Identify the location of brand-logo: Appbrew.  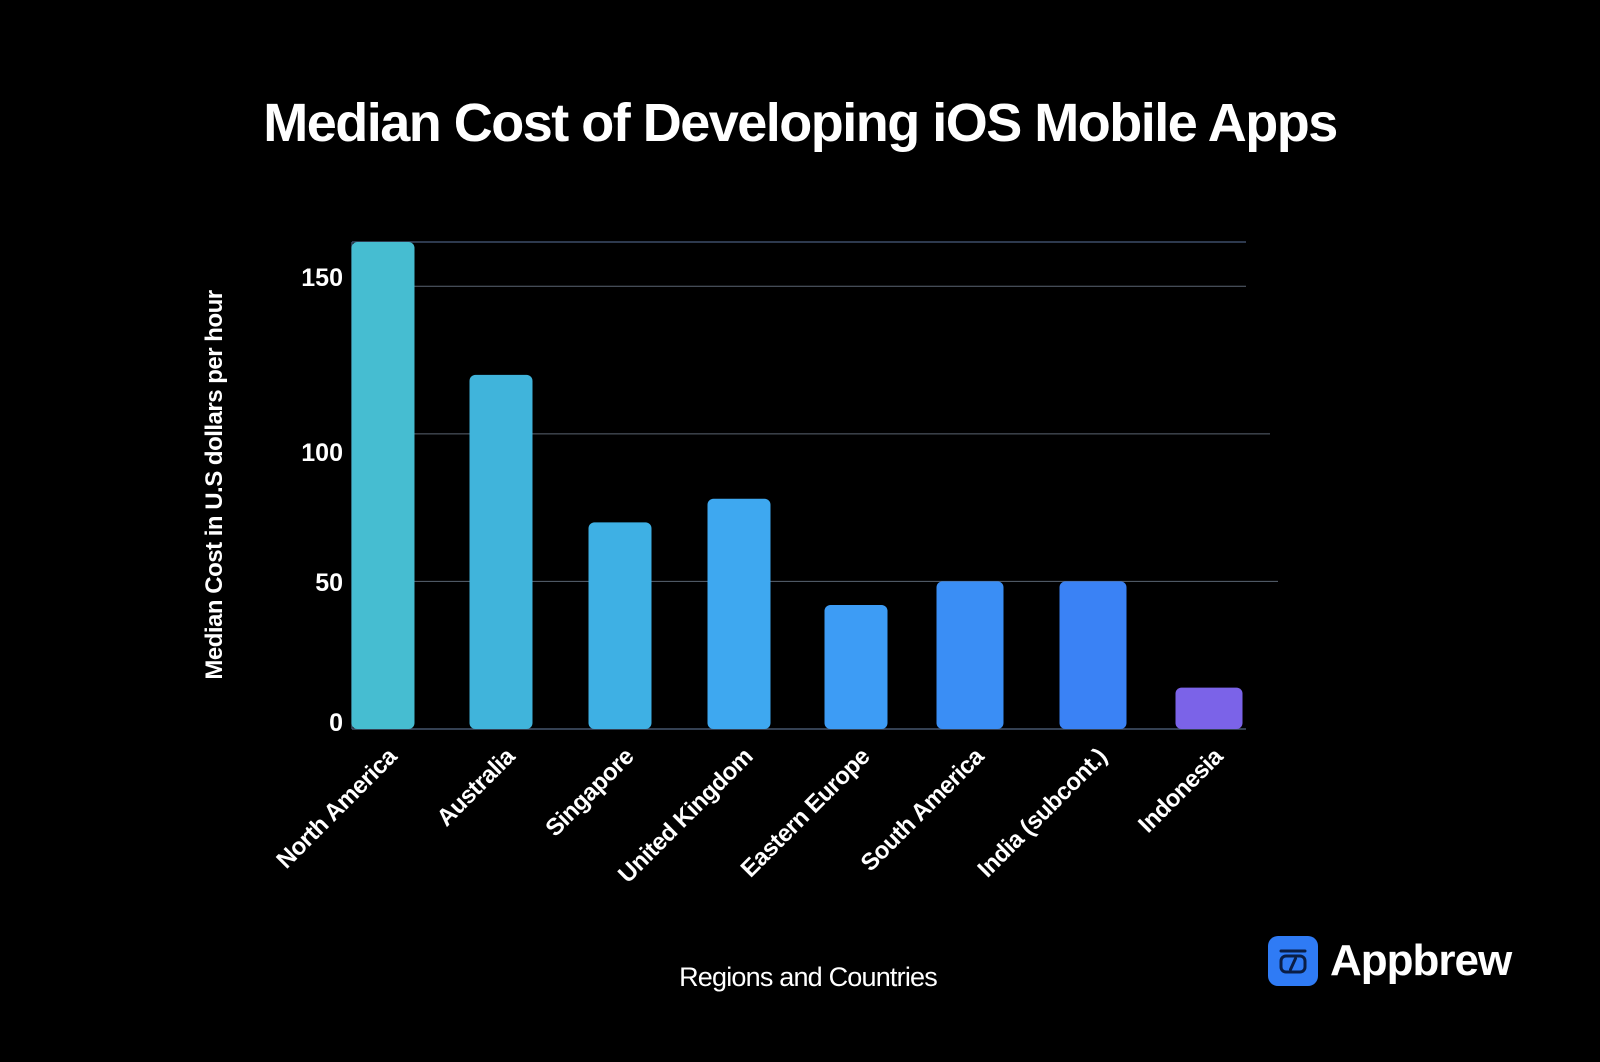
(1390, 961).